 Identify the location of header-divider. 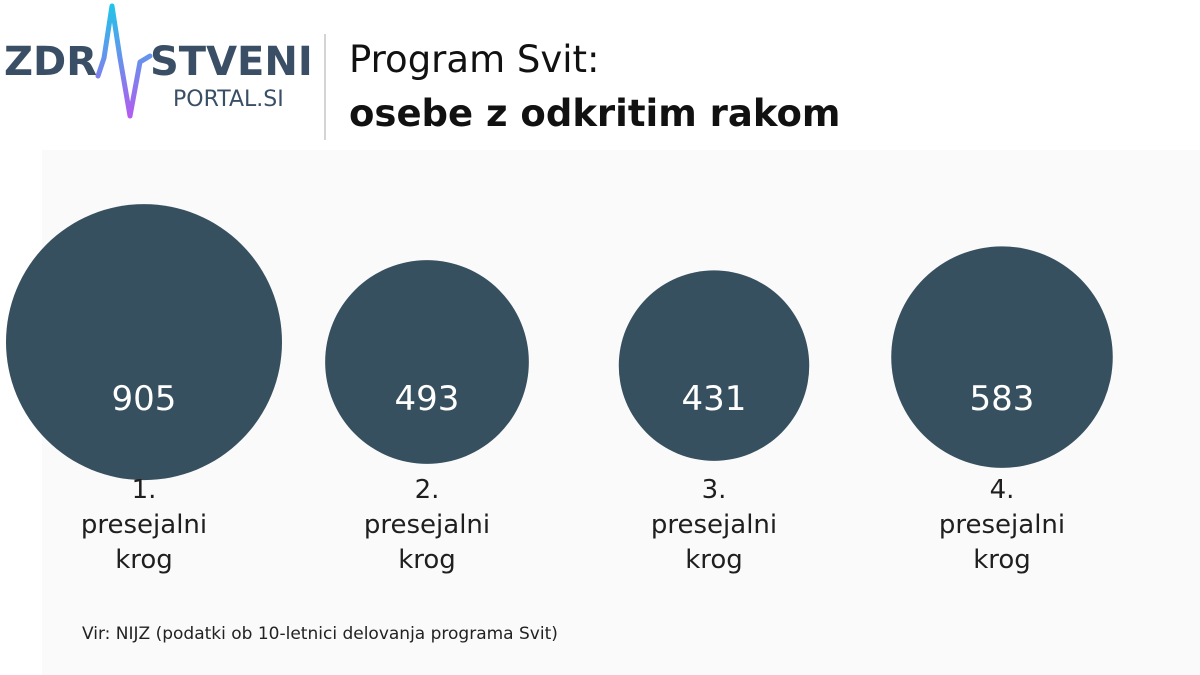
(325, 87).